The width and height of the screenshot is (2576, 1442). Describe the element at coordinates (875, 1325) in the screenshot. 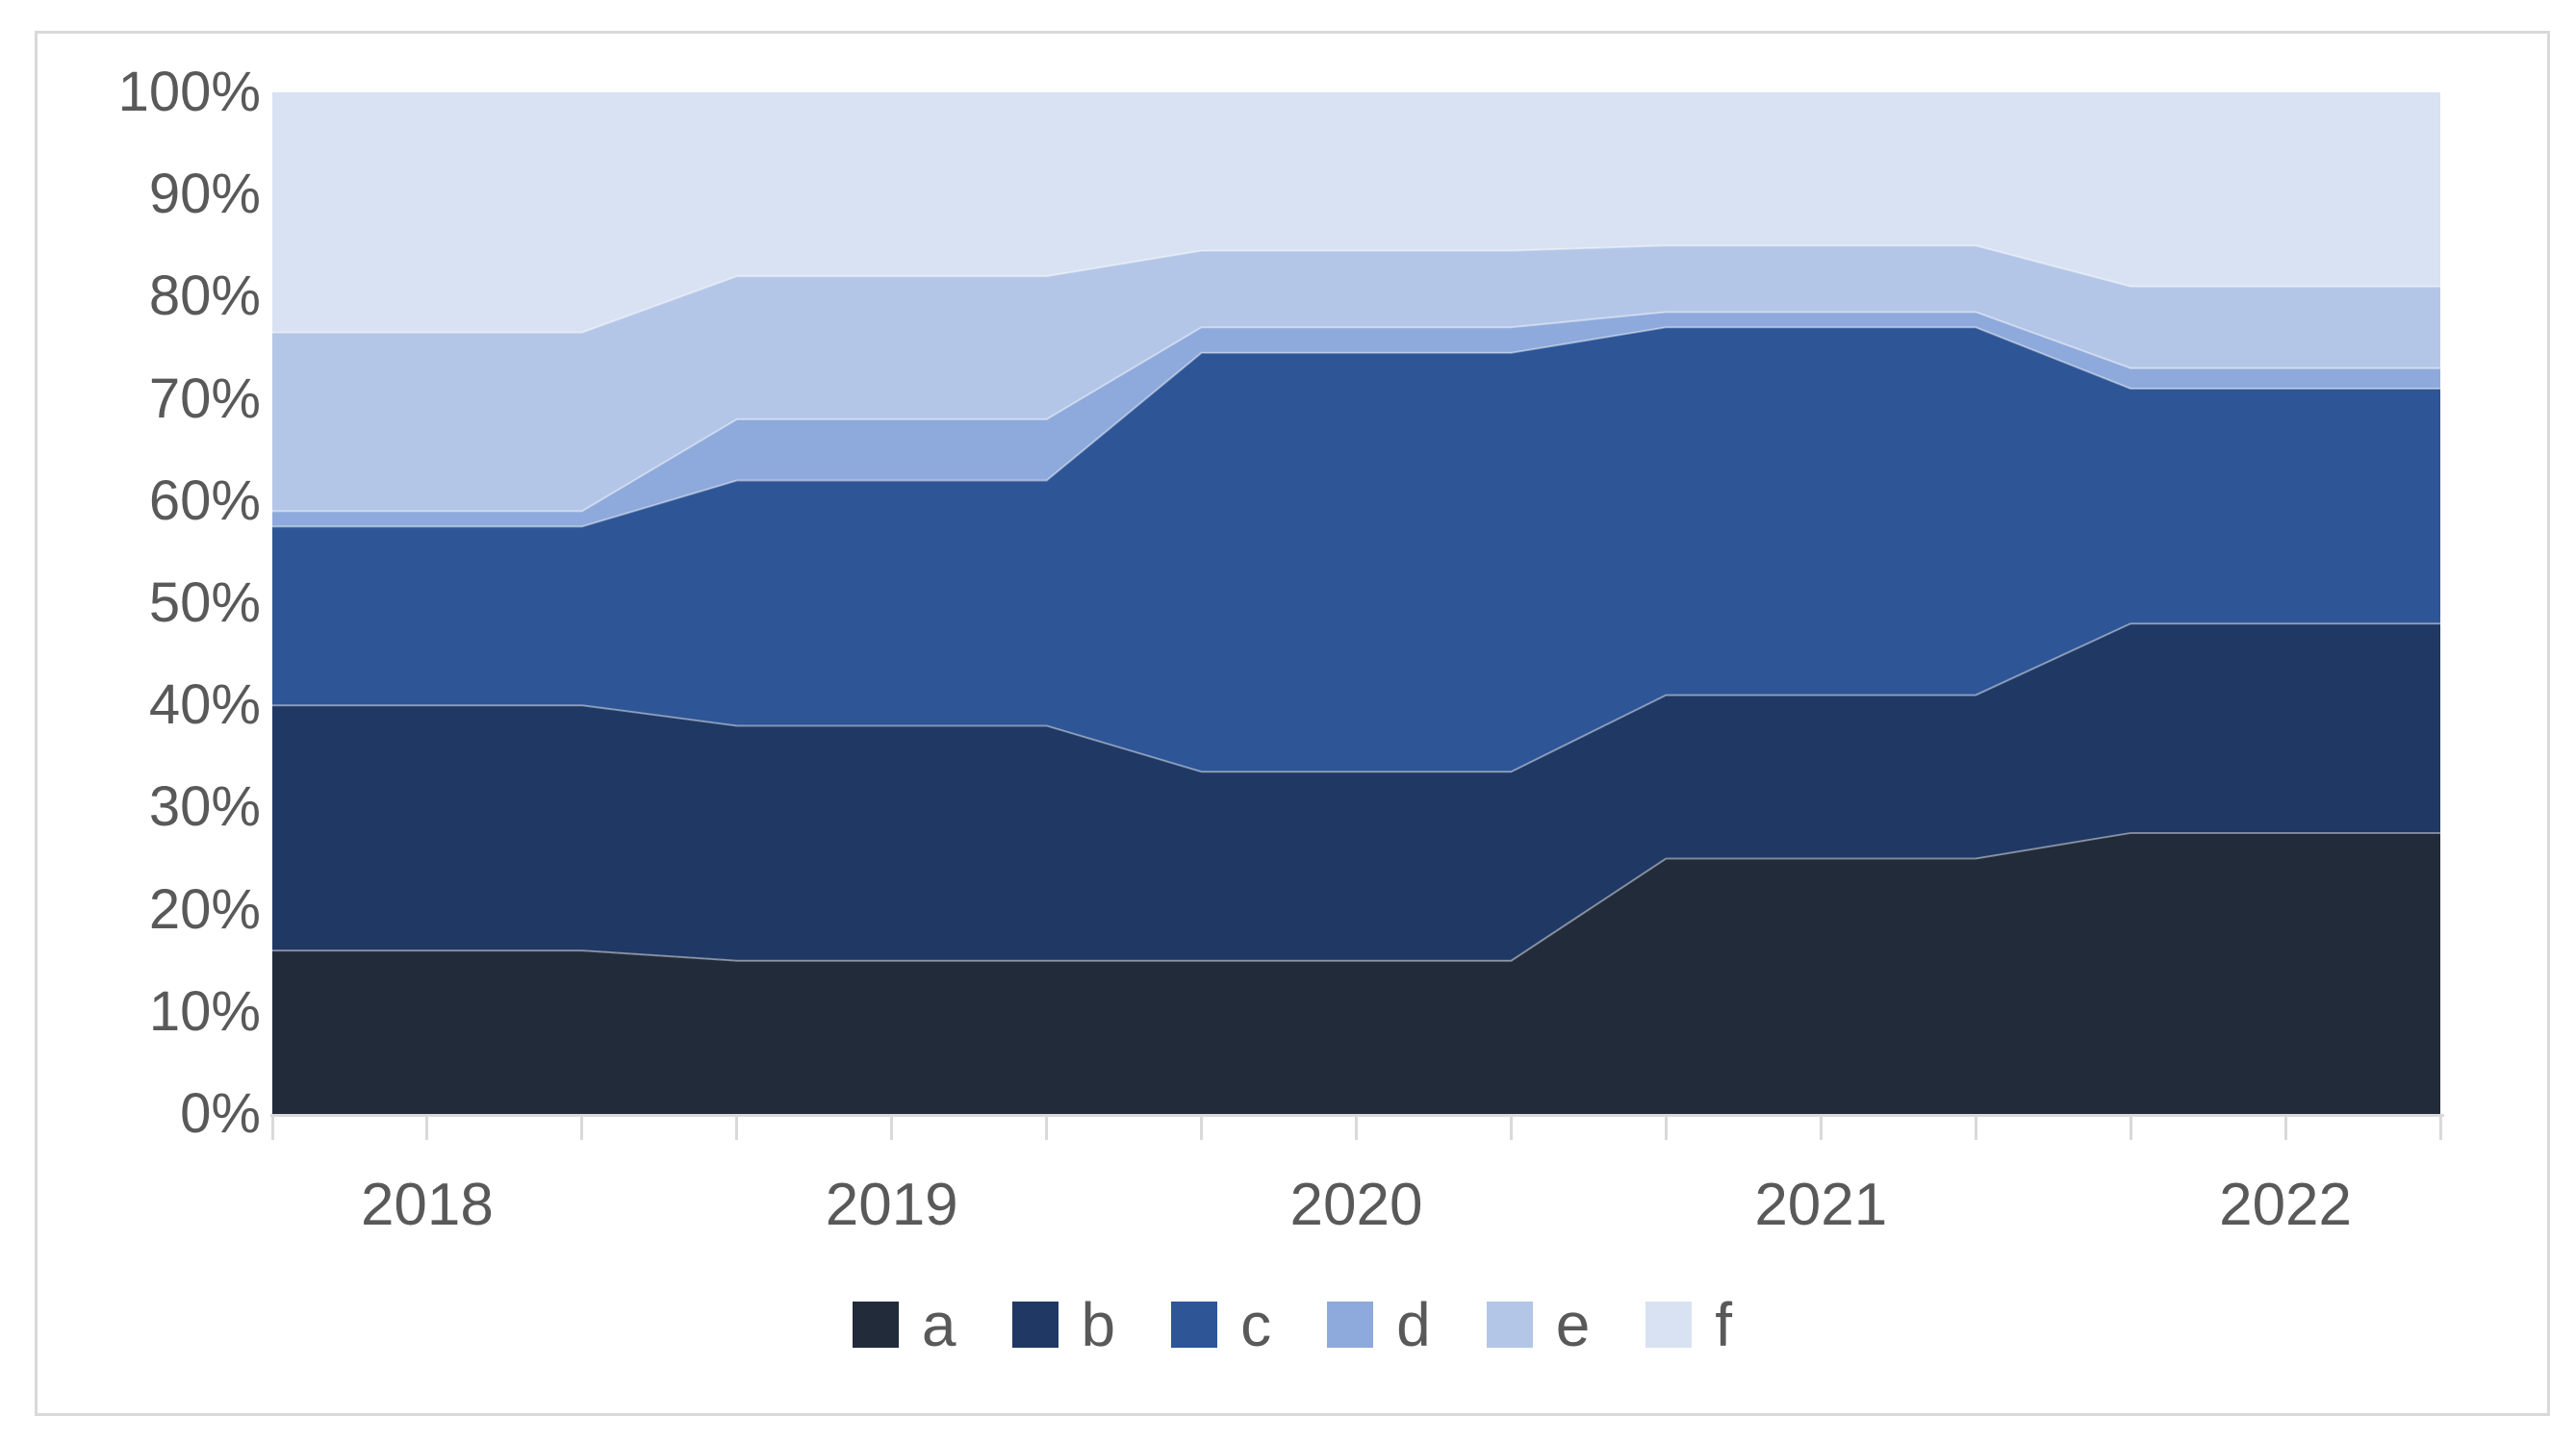

I see `legend-swatch-a` at that location.